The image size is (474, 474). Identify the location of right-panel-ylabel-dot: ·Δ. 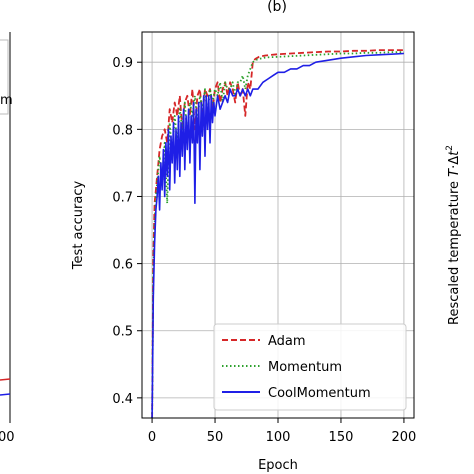
(454, 162).